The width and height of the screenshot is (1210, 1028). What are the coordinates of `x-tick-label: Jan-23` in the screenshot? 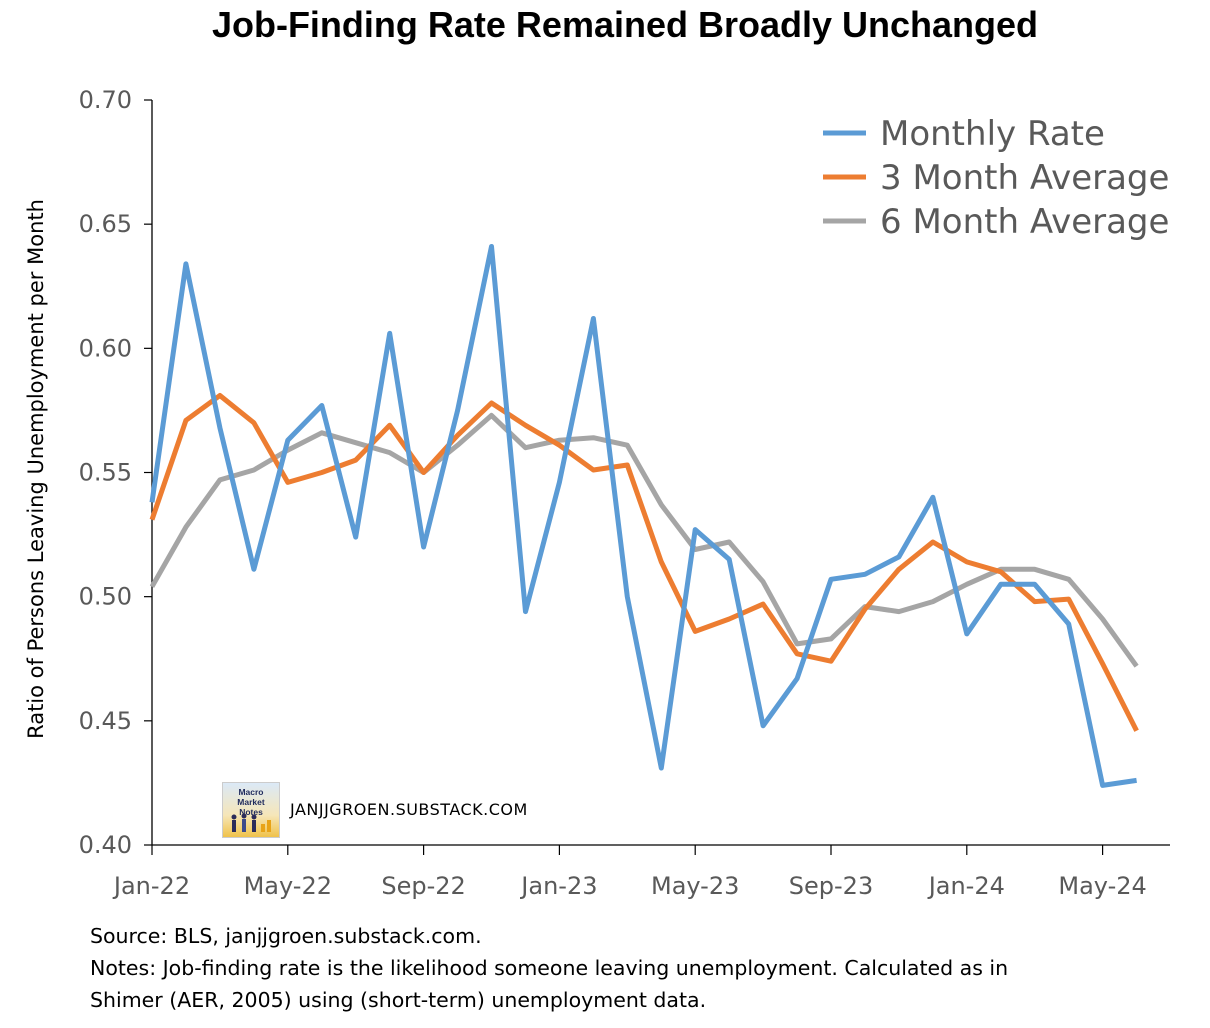 It's located at (558, 886).